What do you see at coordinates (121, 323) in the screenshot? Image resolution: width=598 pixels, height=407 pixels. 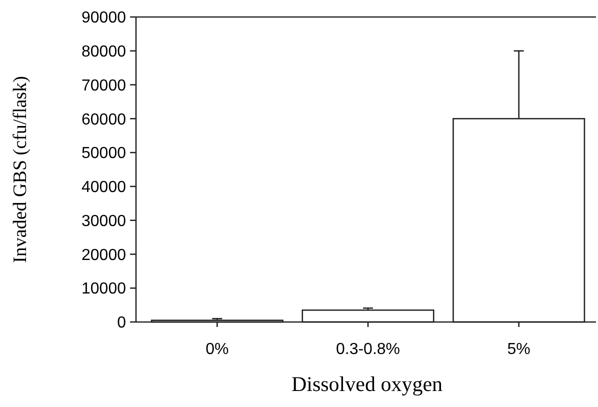 I see `y-tick-label: 0` at bounding box center [121, 323].